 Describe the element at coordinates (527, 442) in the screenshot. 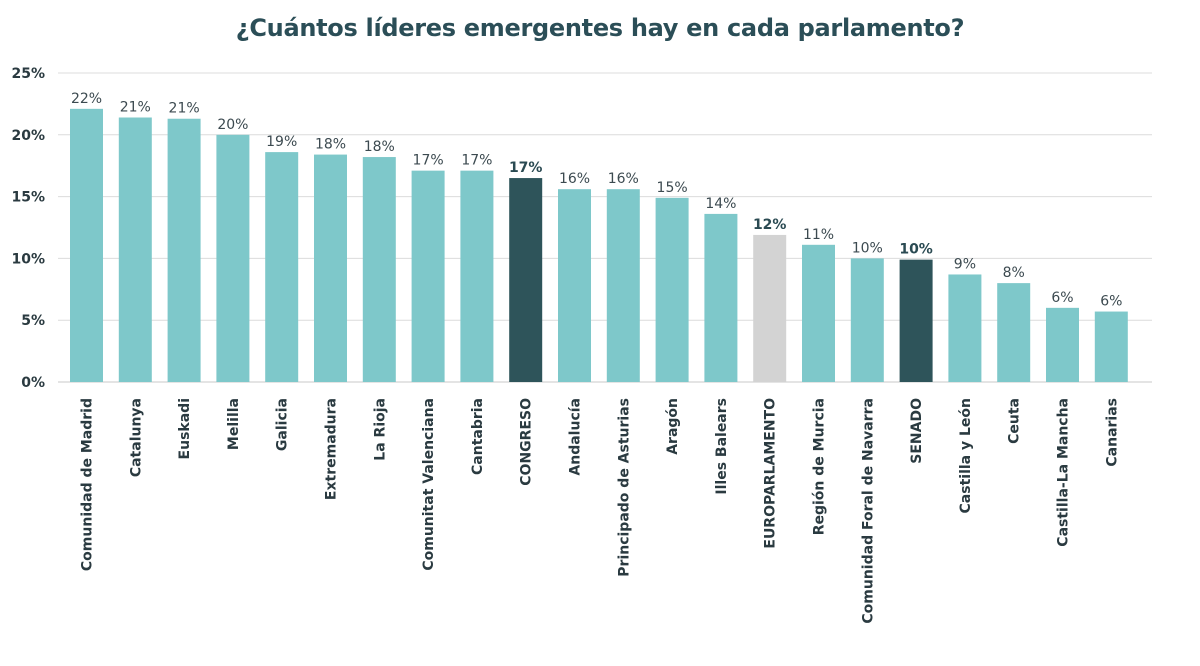

I see `x-tick-label: CONGRESO` at that location.